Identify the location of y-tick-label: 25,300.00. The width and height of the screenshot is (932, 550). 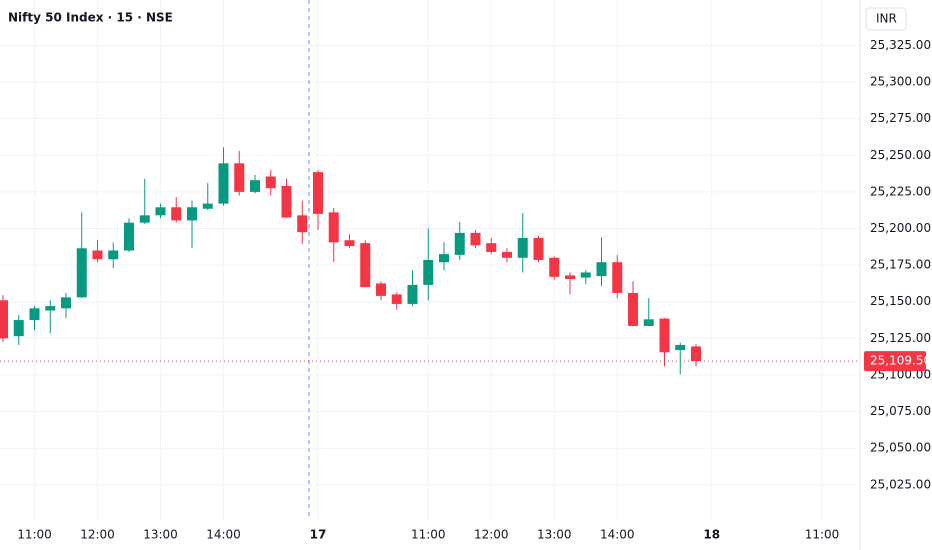
(900, 82).